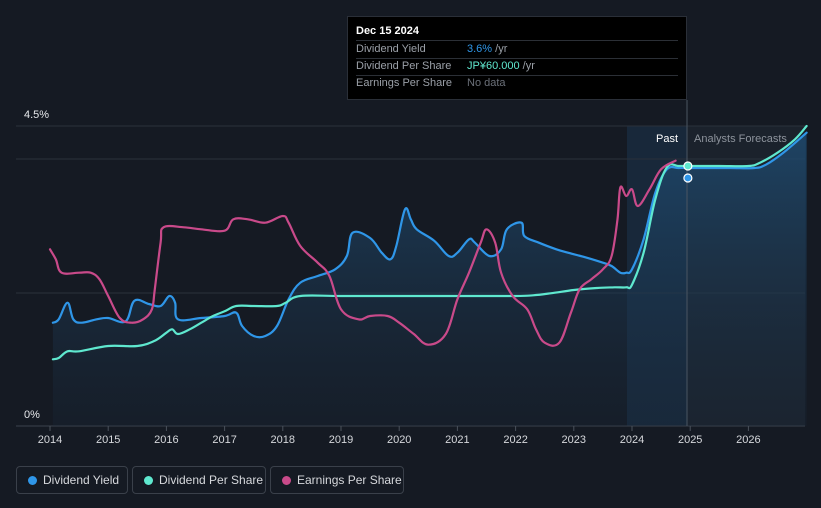 The height and width of the screenshot is (508, 821). I want to click on x-tick-label: 2023, so click(574, 440).